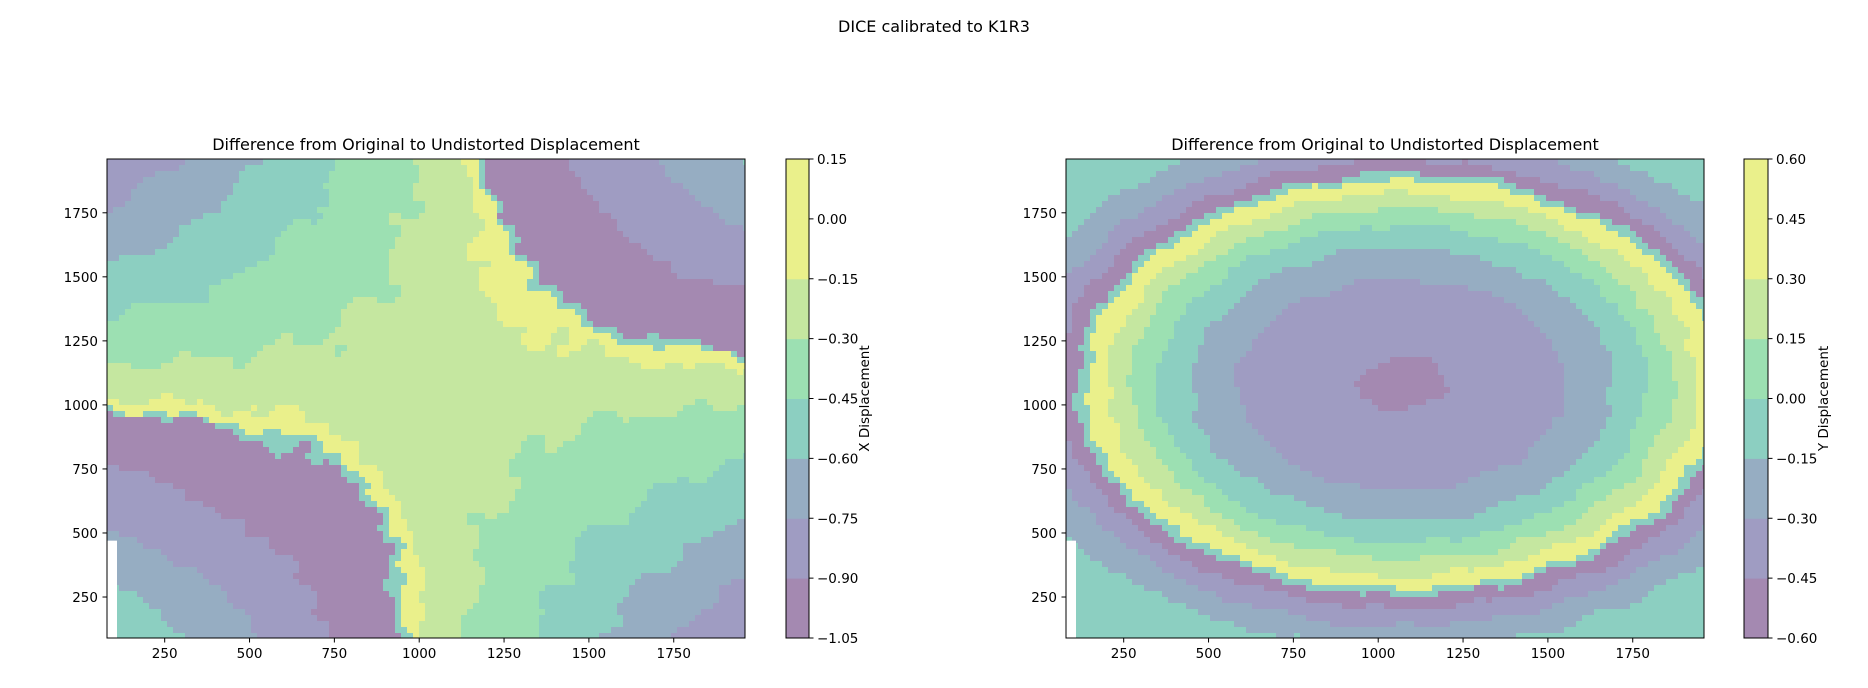 This screenshot has width=1868, height=688. What do you see at coordinates (1791, 160) in the screenshot?
I see `colorbar-tick-label: 0.60` at bounding box center [1791, 160].